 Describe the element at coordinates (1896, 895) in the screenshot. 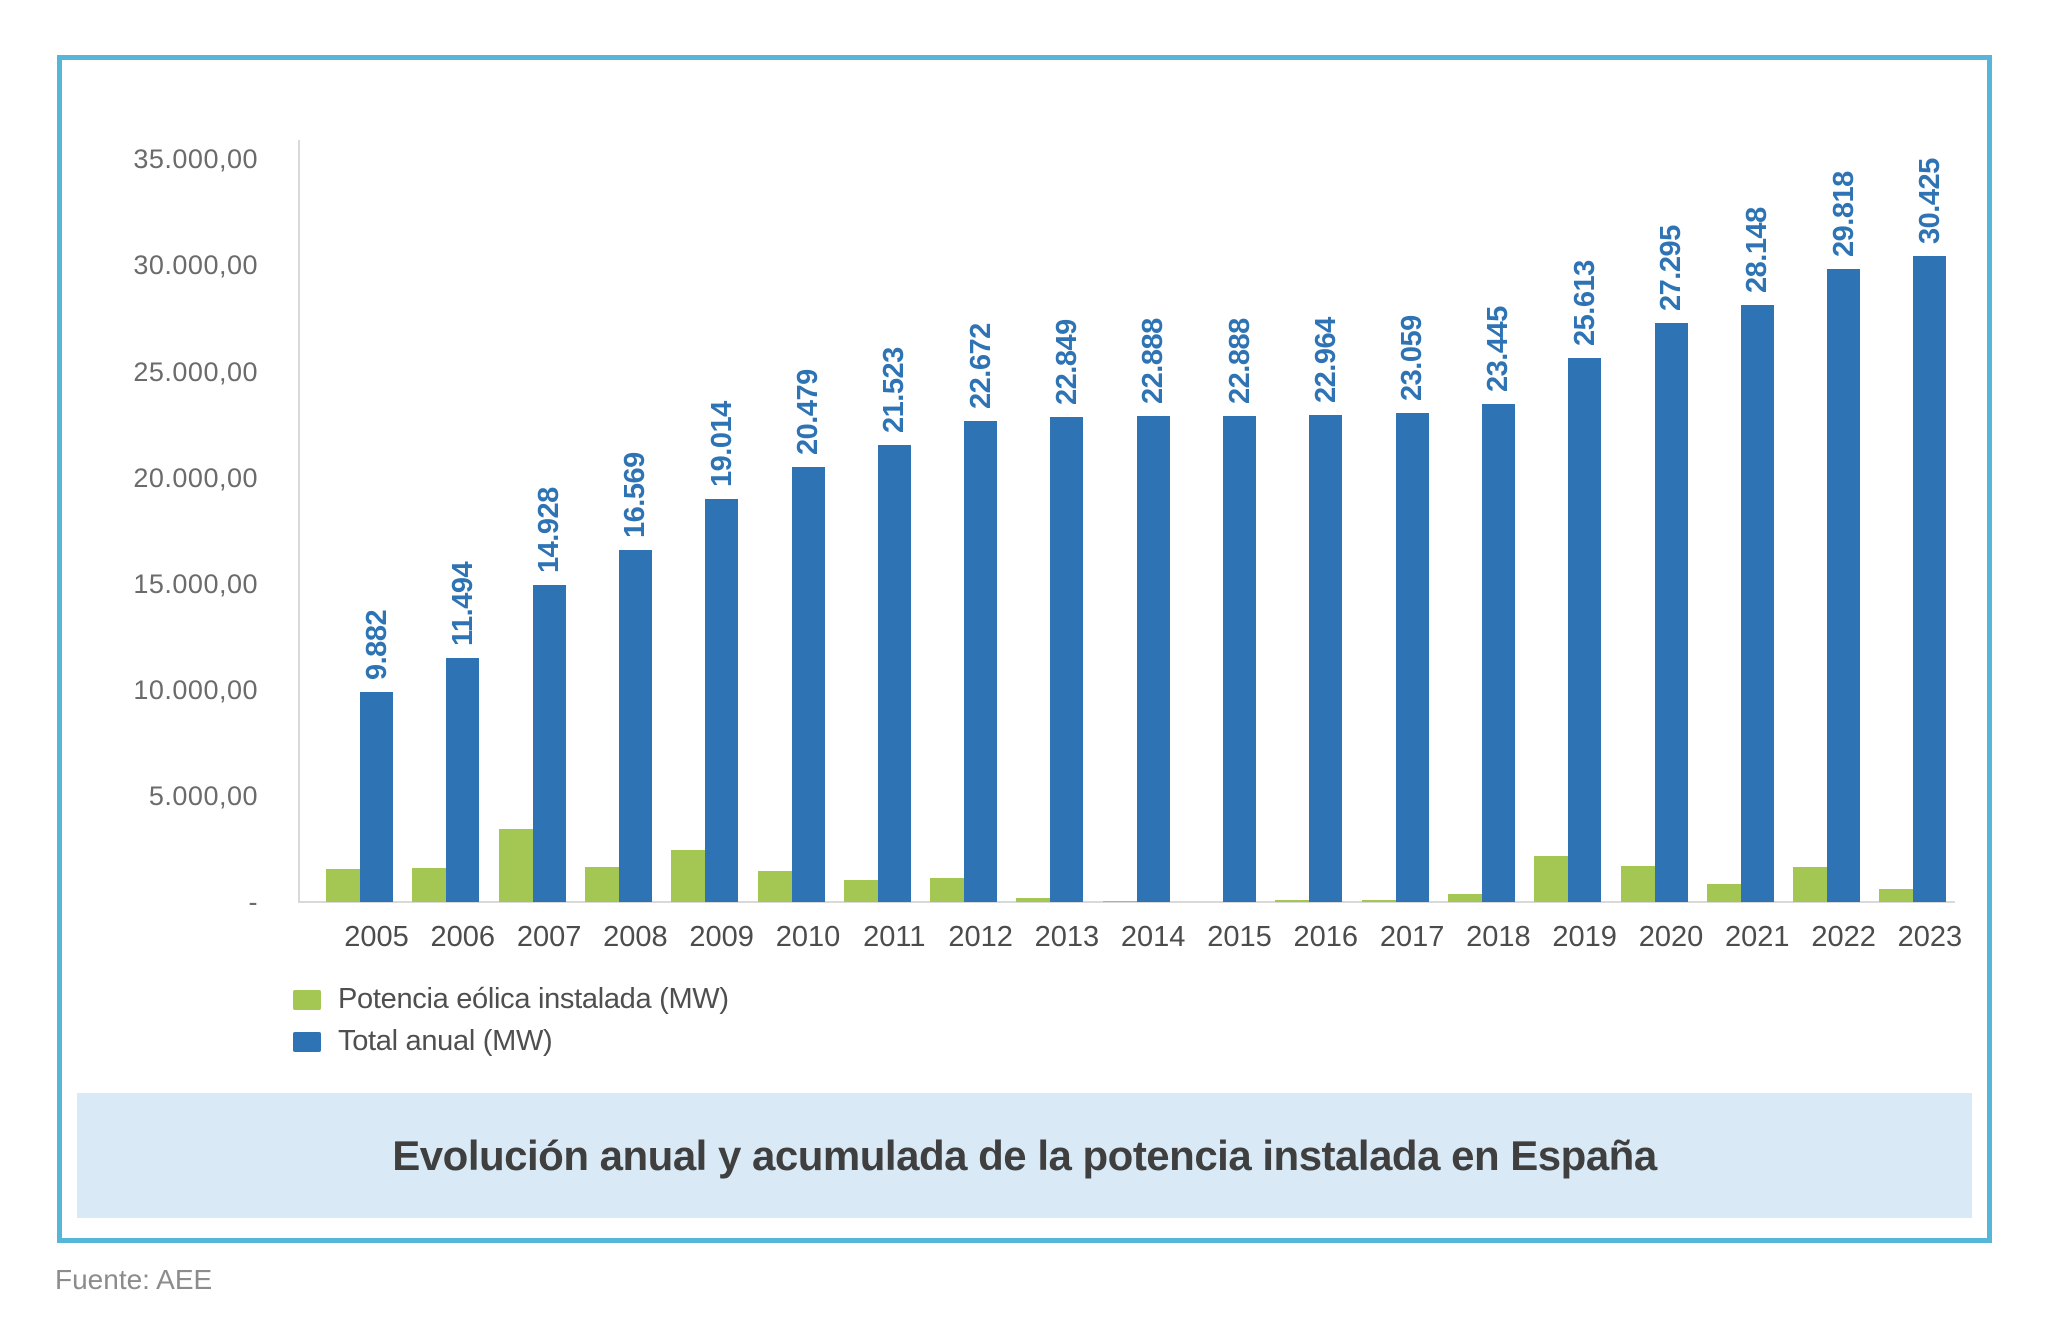

I see `bar-annual-2023` at that location.